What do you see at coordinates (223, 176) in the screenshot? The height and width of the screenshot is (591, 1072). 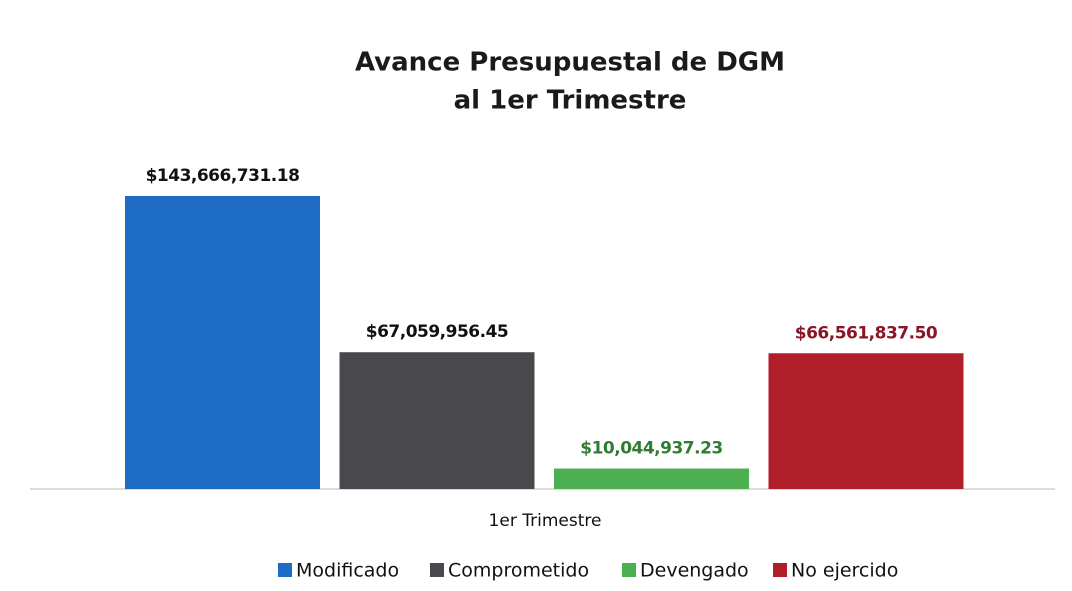 I see `data-label: $143,666,731.18` at bounding box center [223, 176].